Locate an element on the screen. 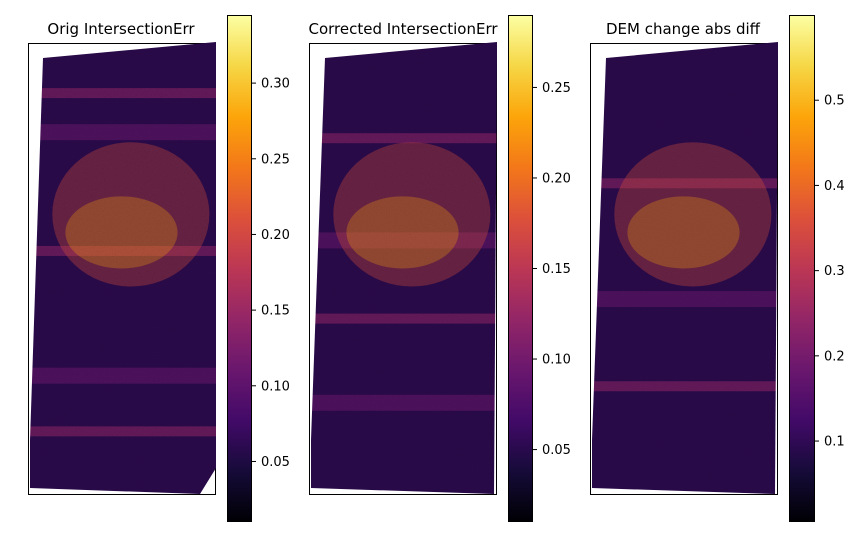 The width and height of the screenshot is (863, 554). colorbar: 0.05 0.10 0.15 0.20 0.25 0.30 is located at coordinates (258, 268).